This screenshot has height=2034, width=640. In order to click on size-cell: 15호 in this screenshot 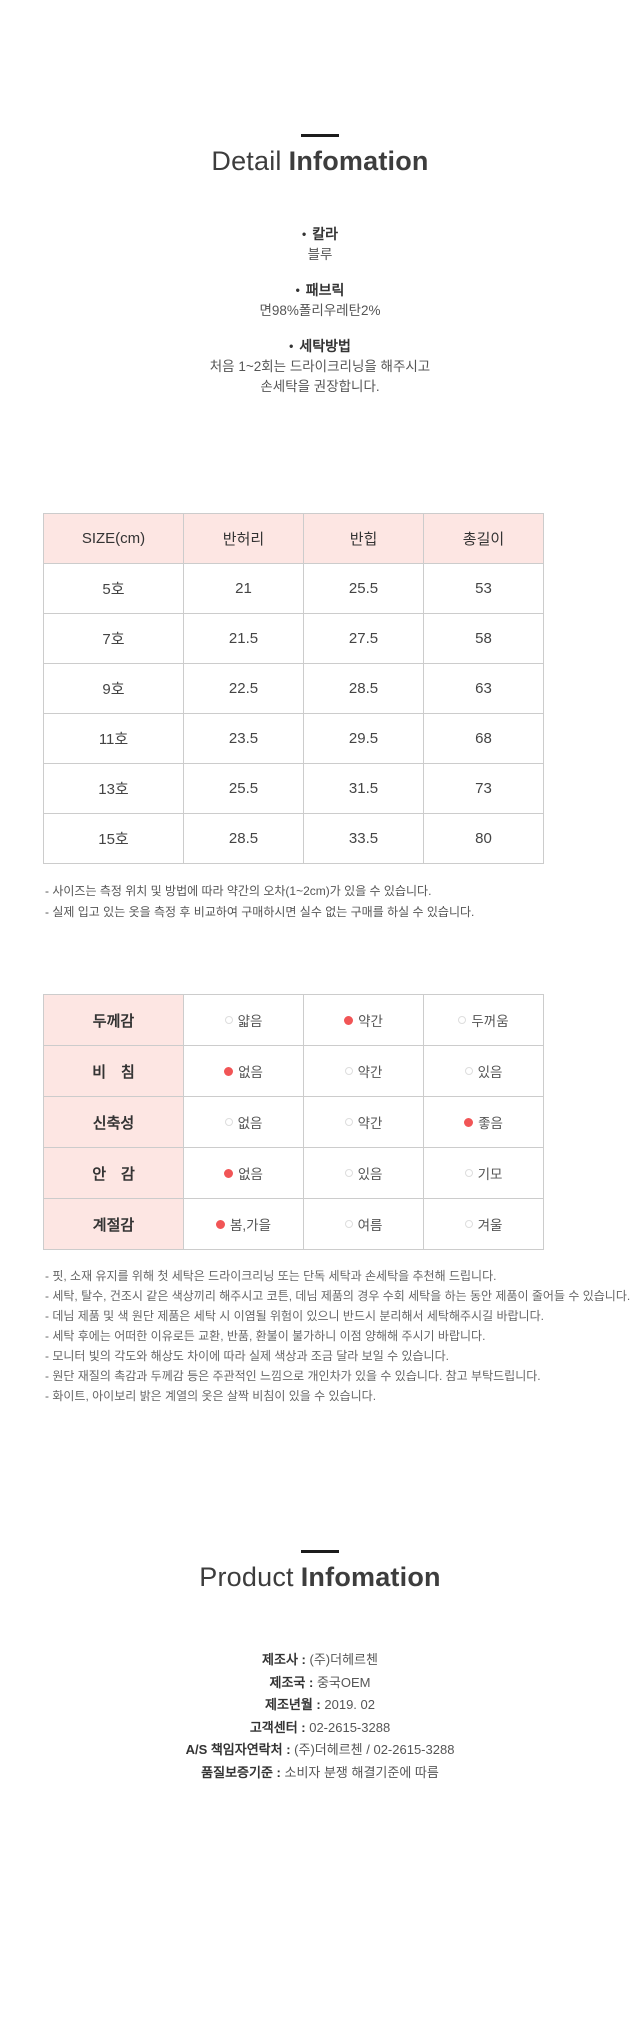, I will do `click(113, 838)`.